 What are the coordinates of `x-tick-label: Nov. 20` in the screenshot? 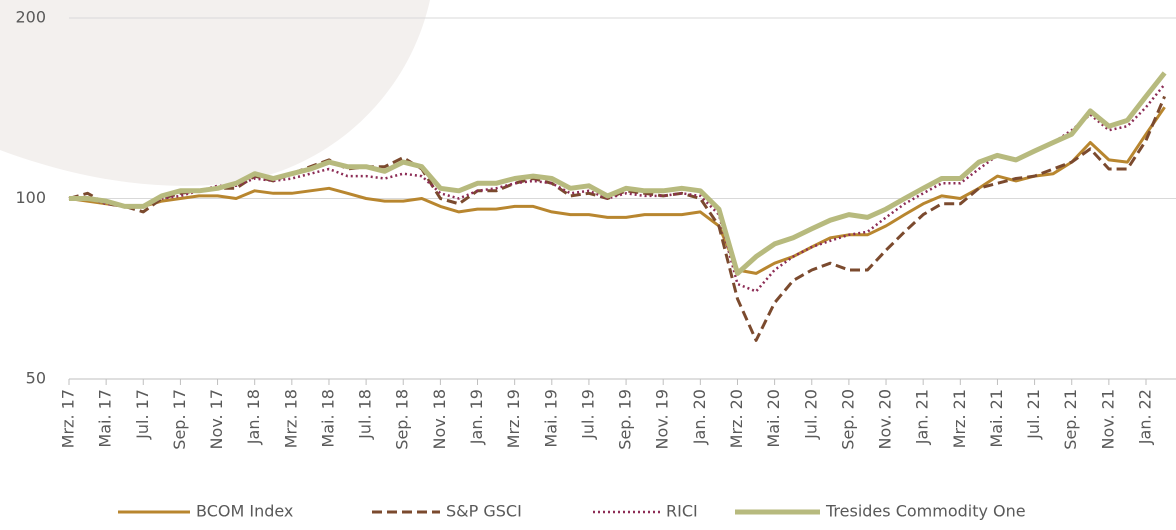 It's located at (885, 419).